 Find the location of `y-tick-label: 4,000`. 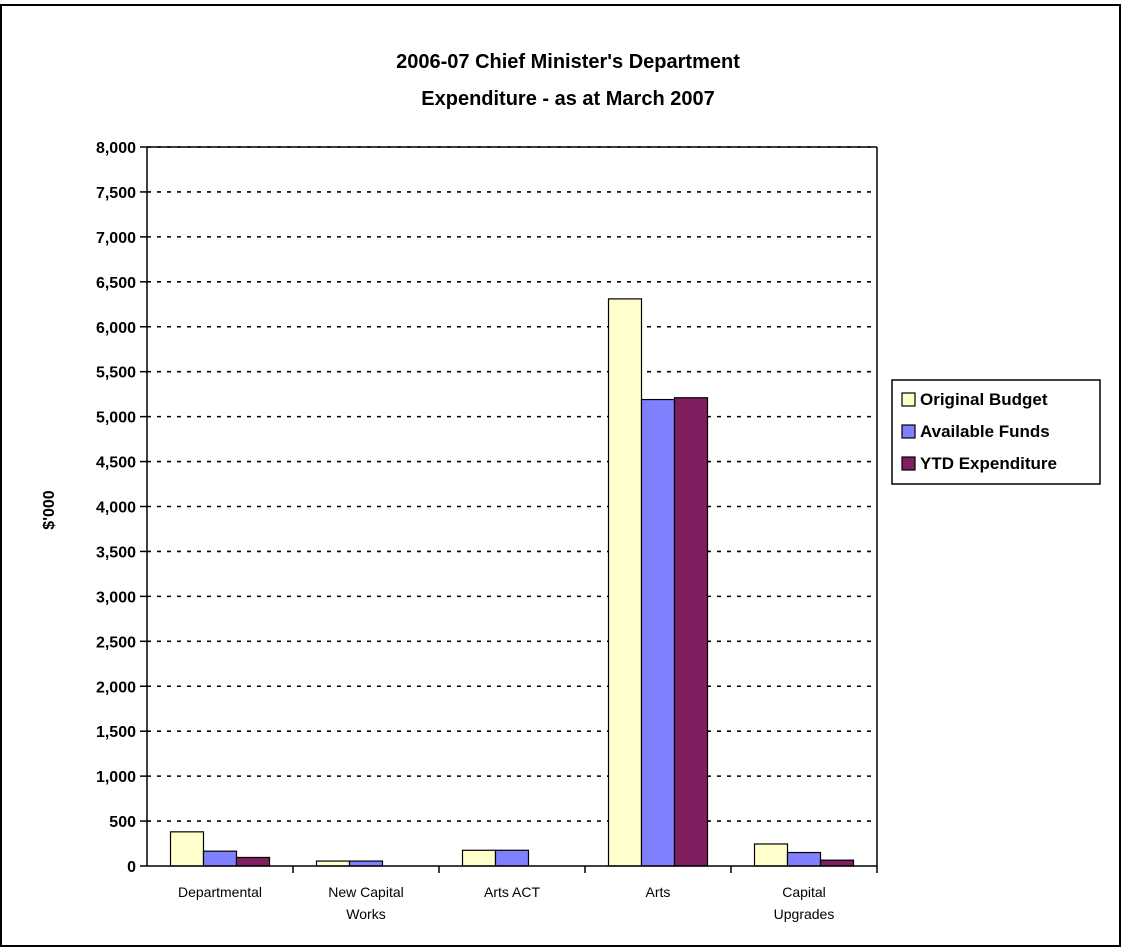

y-tick-label: 4,000 is located at coordinates (116, 508).